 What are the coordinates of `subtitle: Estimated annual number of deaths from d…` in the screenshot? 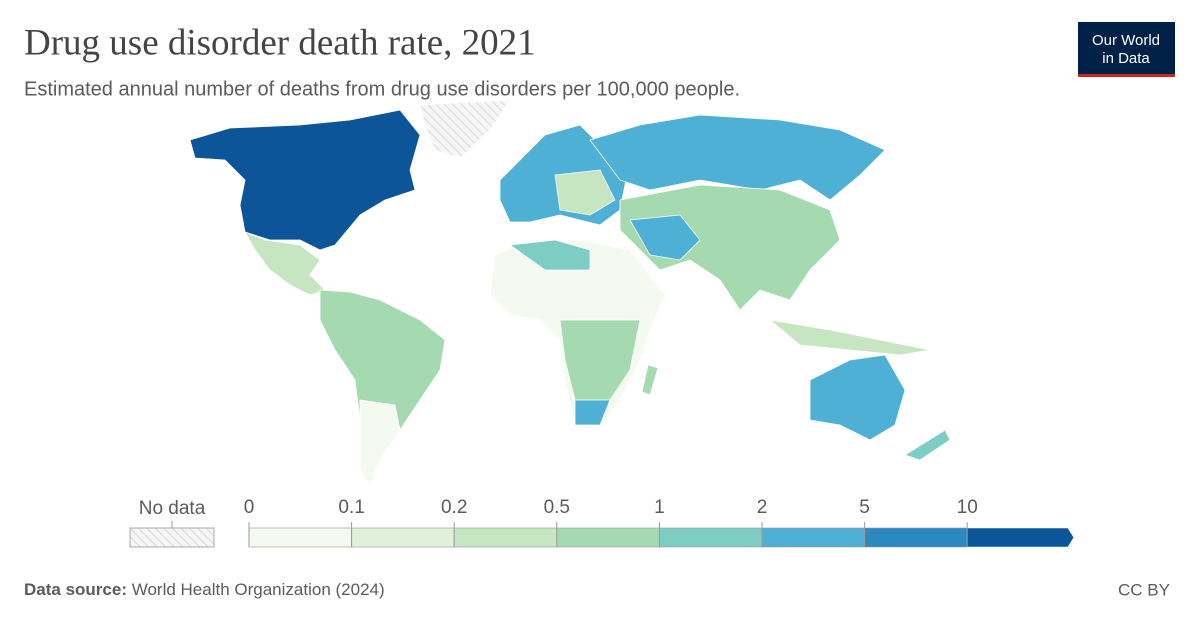 It's located at (382, 89).